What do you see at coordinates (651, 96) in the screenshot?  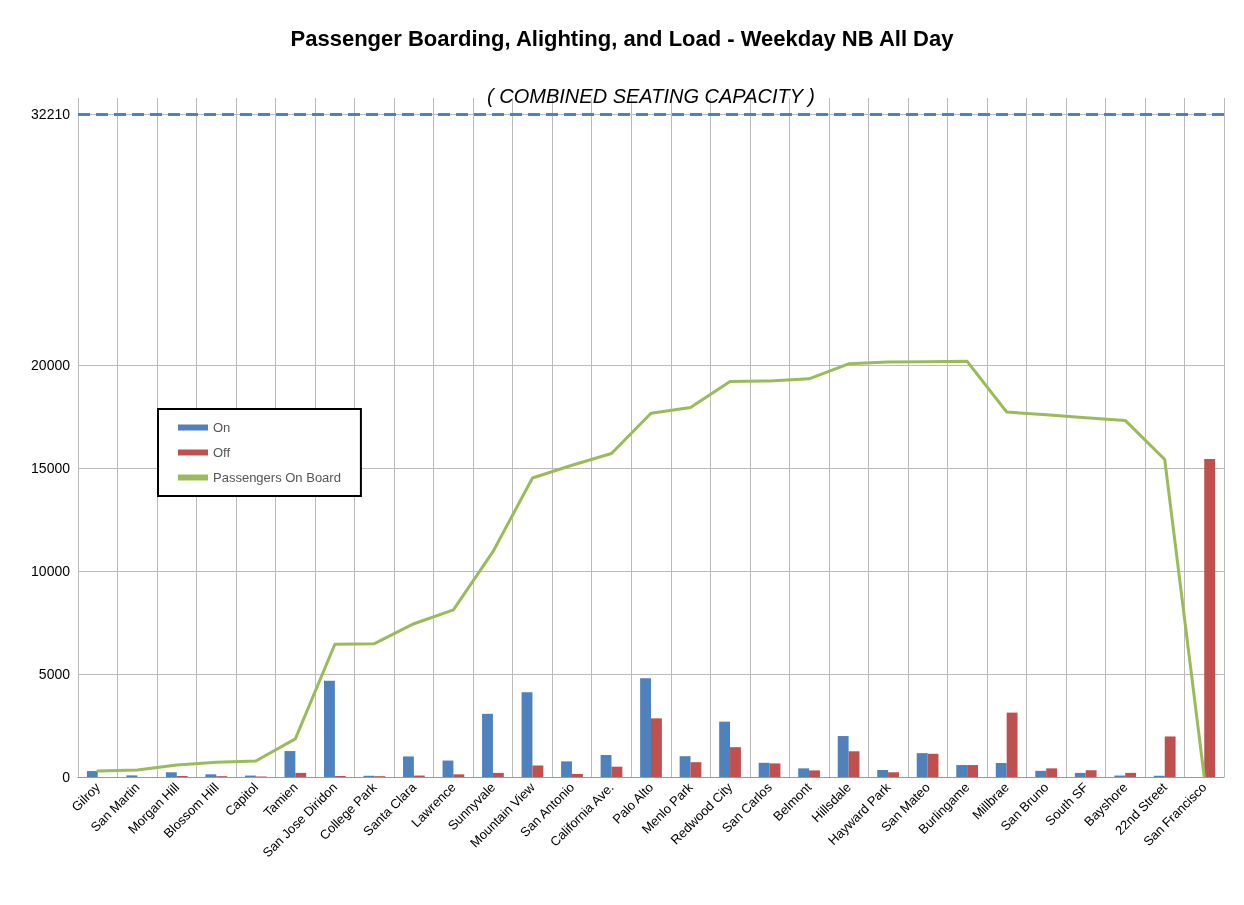 I see `ref-line-label: ( COMBINED SEATING CAPACITY )` at bounding box center [651, 96].